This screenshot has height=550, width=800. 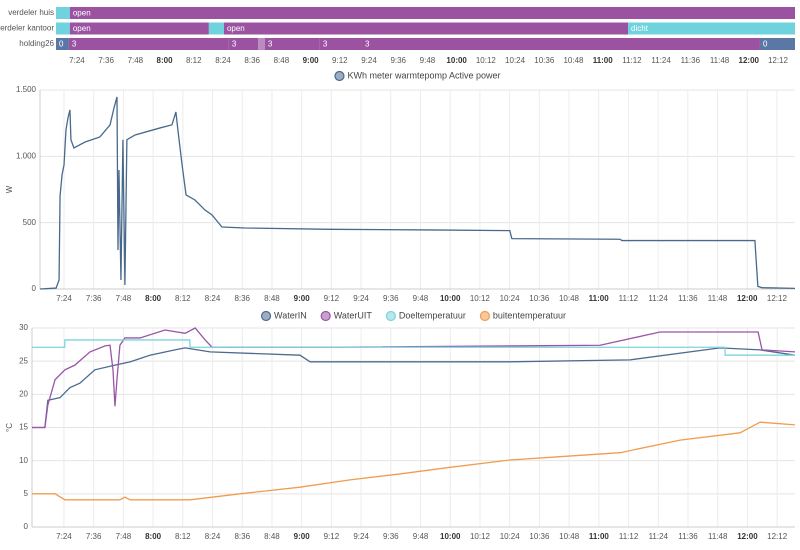 I want to click on y-tick-label: 20, so click(x=23, y=393).